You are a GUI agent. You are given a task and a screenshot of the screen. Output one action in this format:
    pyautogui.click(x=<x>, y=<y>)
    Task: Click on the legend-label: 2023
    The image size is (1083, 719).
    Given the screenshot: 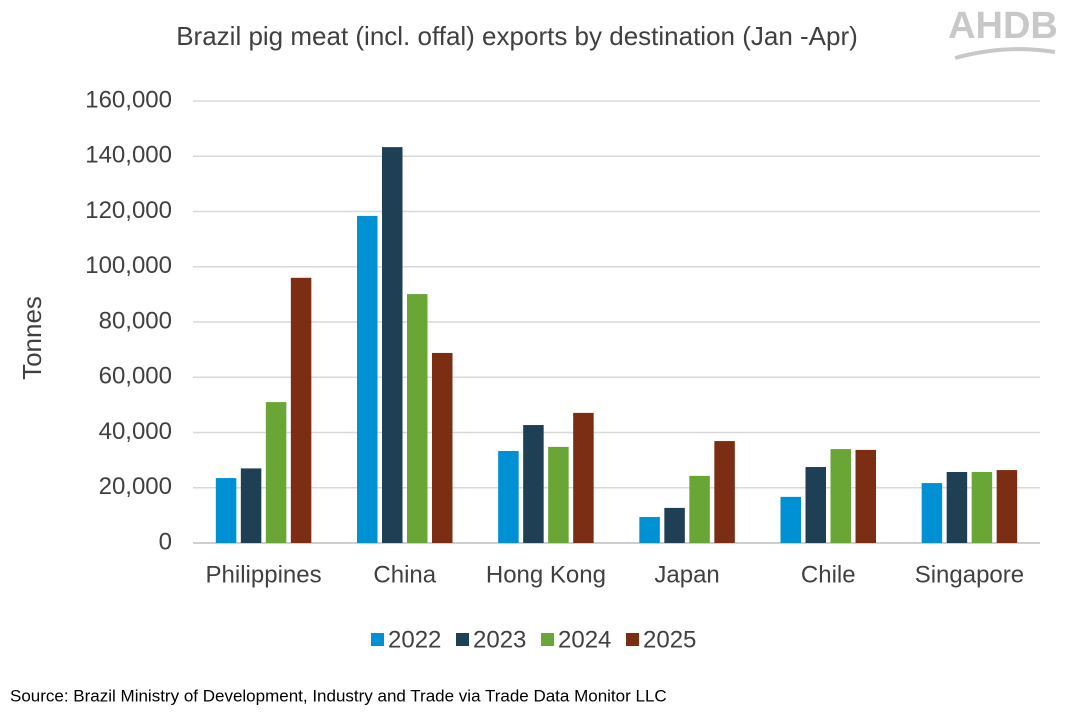 What is the action you would take?
    pyautogui.click(x=499, y=639)
    